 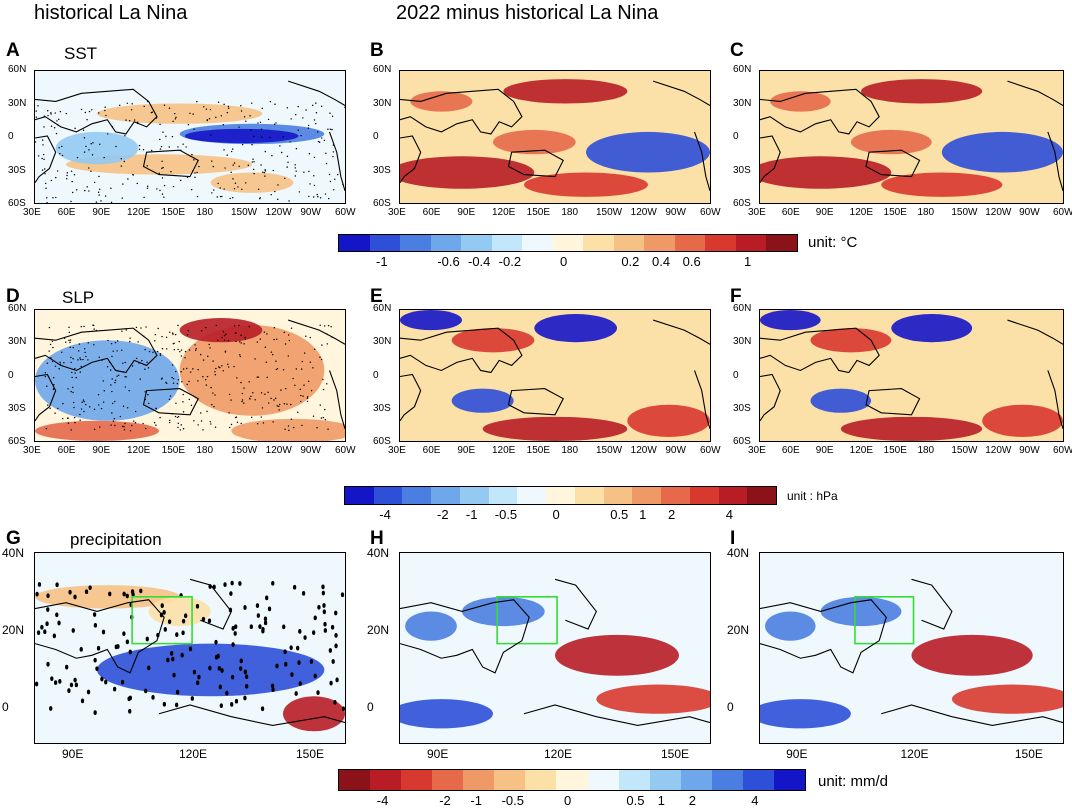 I want to click on lat-tick-label: 60N, so click(x=382, y=308).